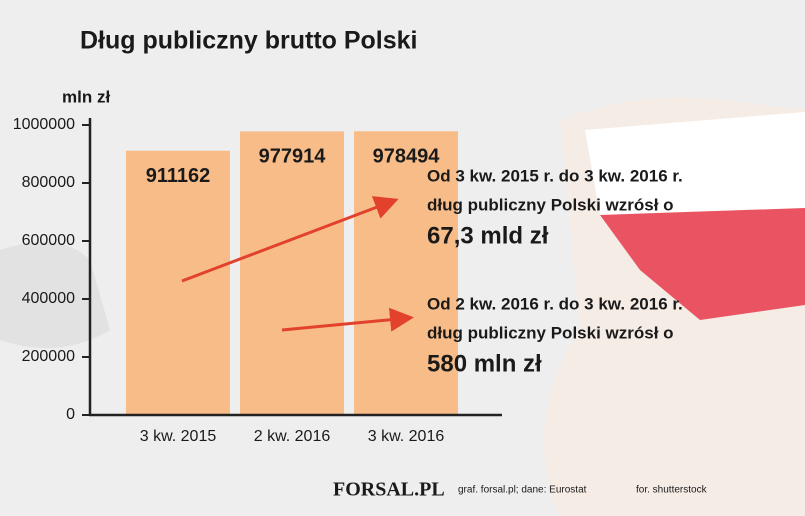 The image size is (805, 516). What do you see at coordinates (484, 363) in the screenshot?
I see `annotation-highlight: 580 mln zł` at bounding box center [484, 363].